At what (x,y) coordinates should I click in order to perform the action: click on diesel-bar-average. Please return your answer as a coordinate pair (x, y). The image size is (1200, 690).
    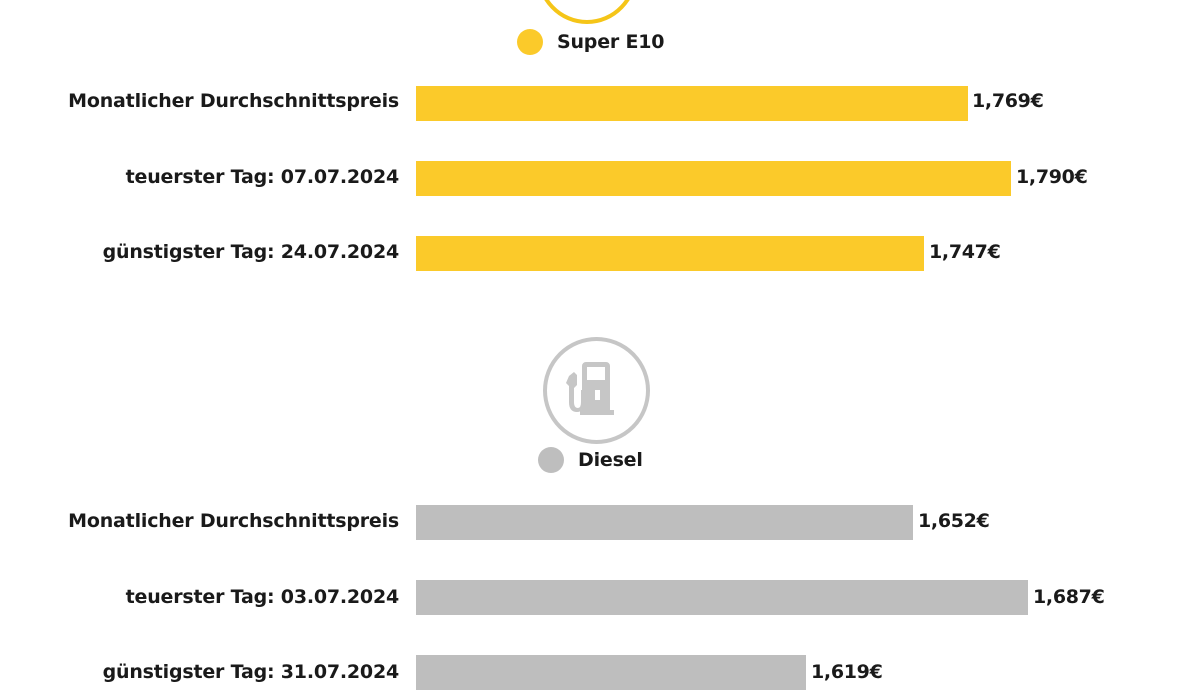
    Looking at the image, I should click on (664, 522).